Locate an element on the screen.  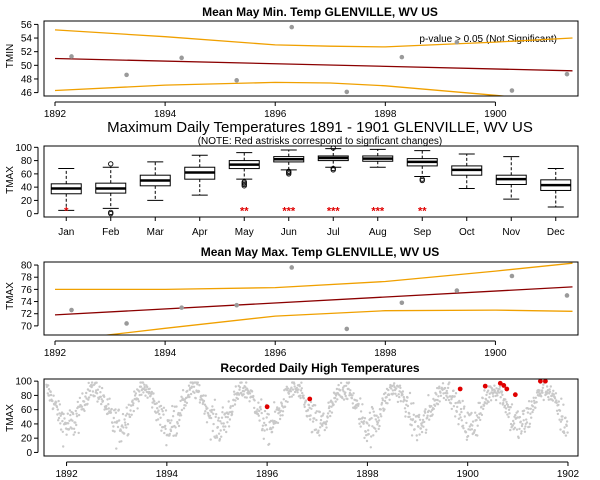
panel4-x-tick-label: 1902 is located at coordinates (568, 474).